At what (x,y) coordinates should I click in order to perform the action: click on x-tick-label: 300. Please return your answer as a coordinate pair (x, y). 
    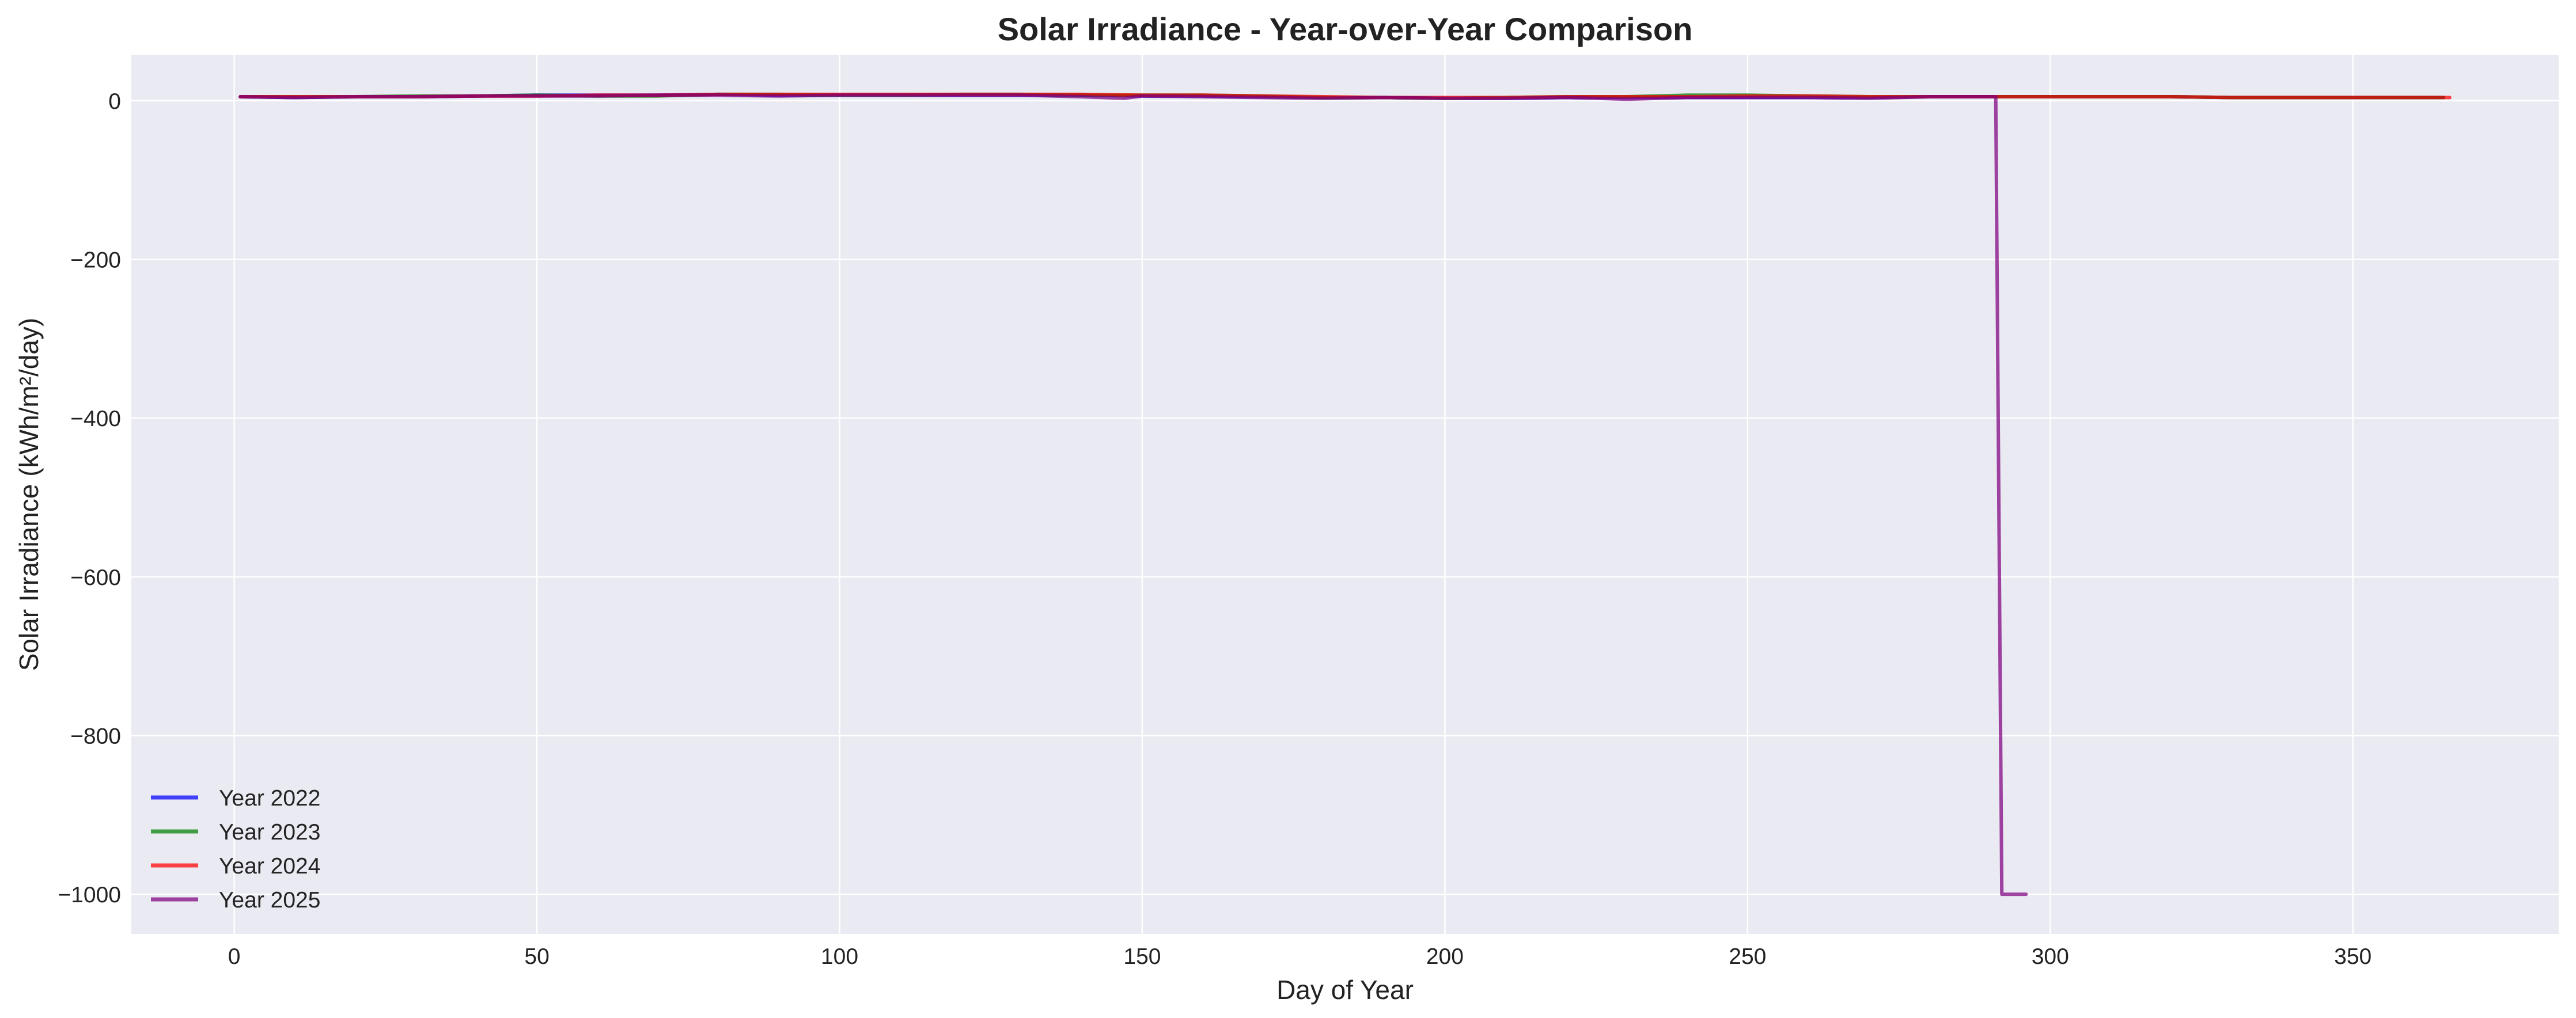
    Looking at the image, I should click on (2050, 956).